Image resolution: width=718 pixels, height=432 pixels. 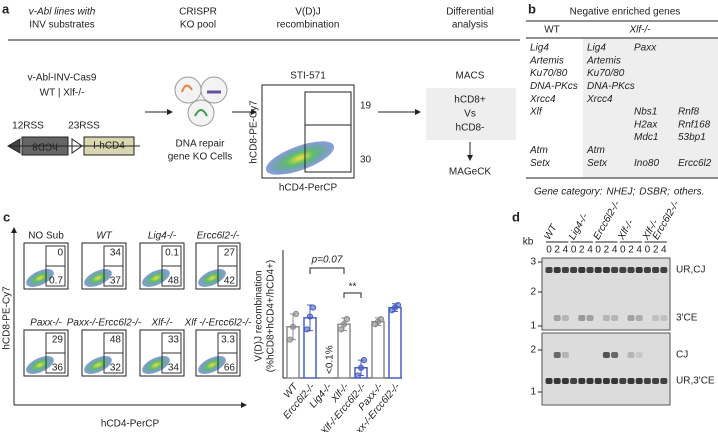 I want to click on gate-value: 27, so click(x=230, y=253).